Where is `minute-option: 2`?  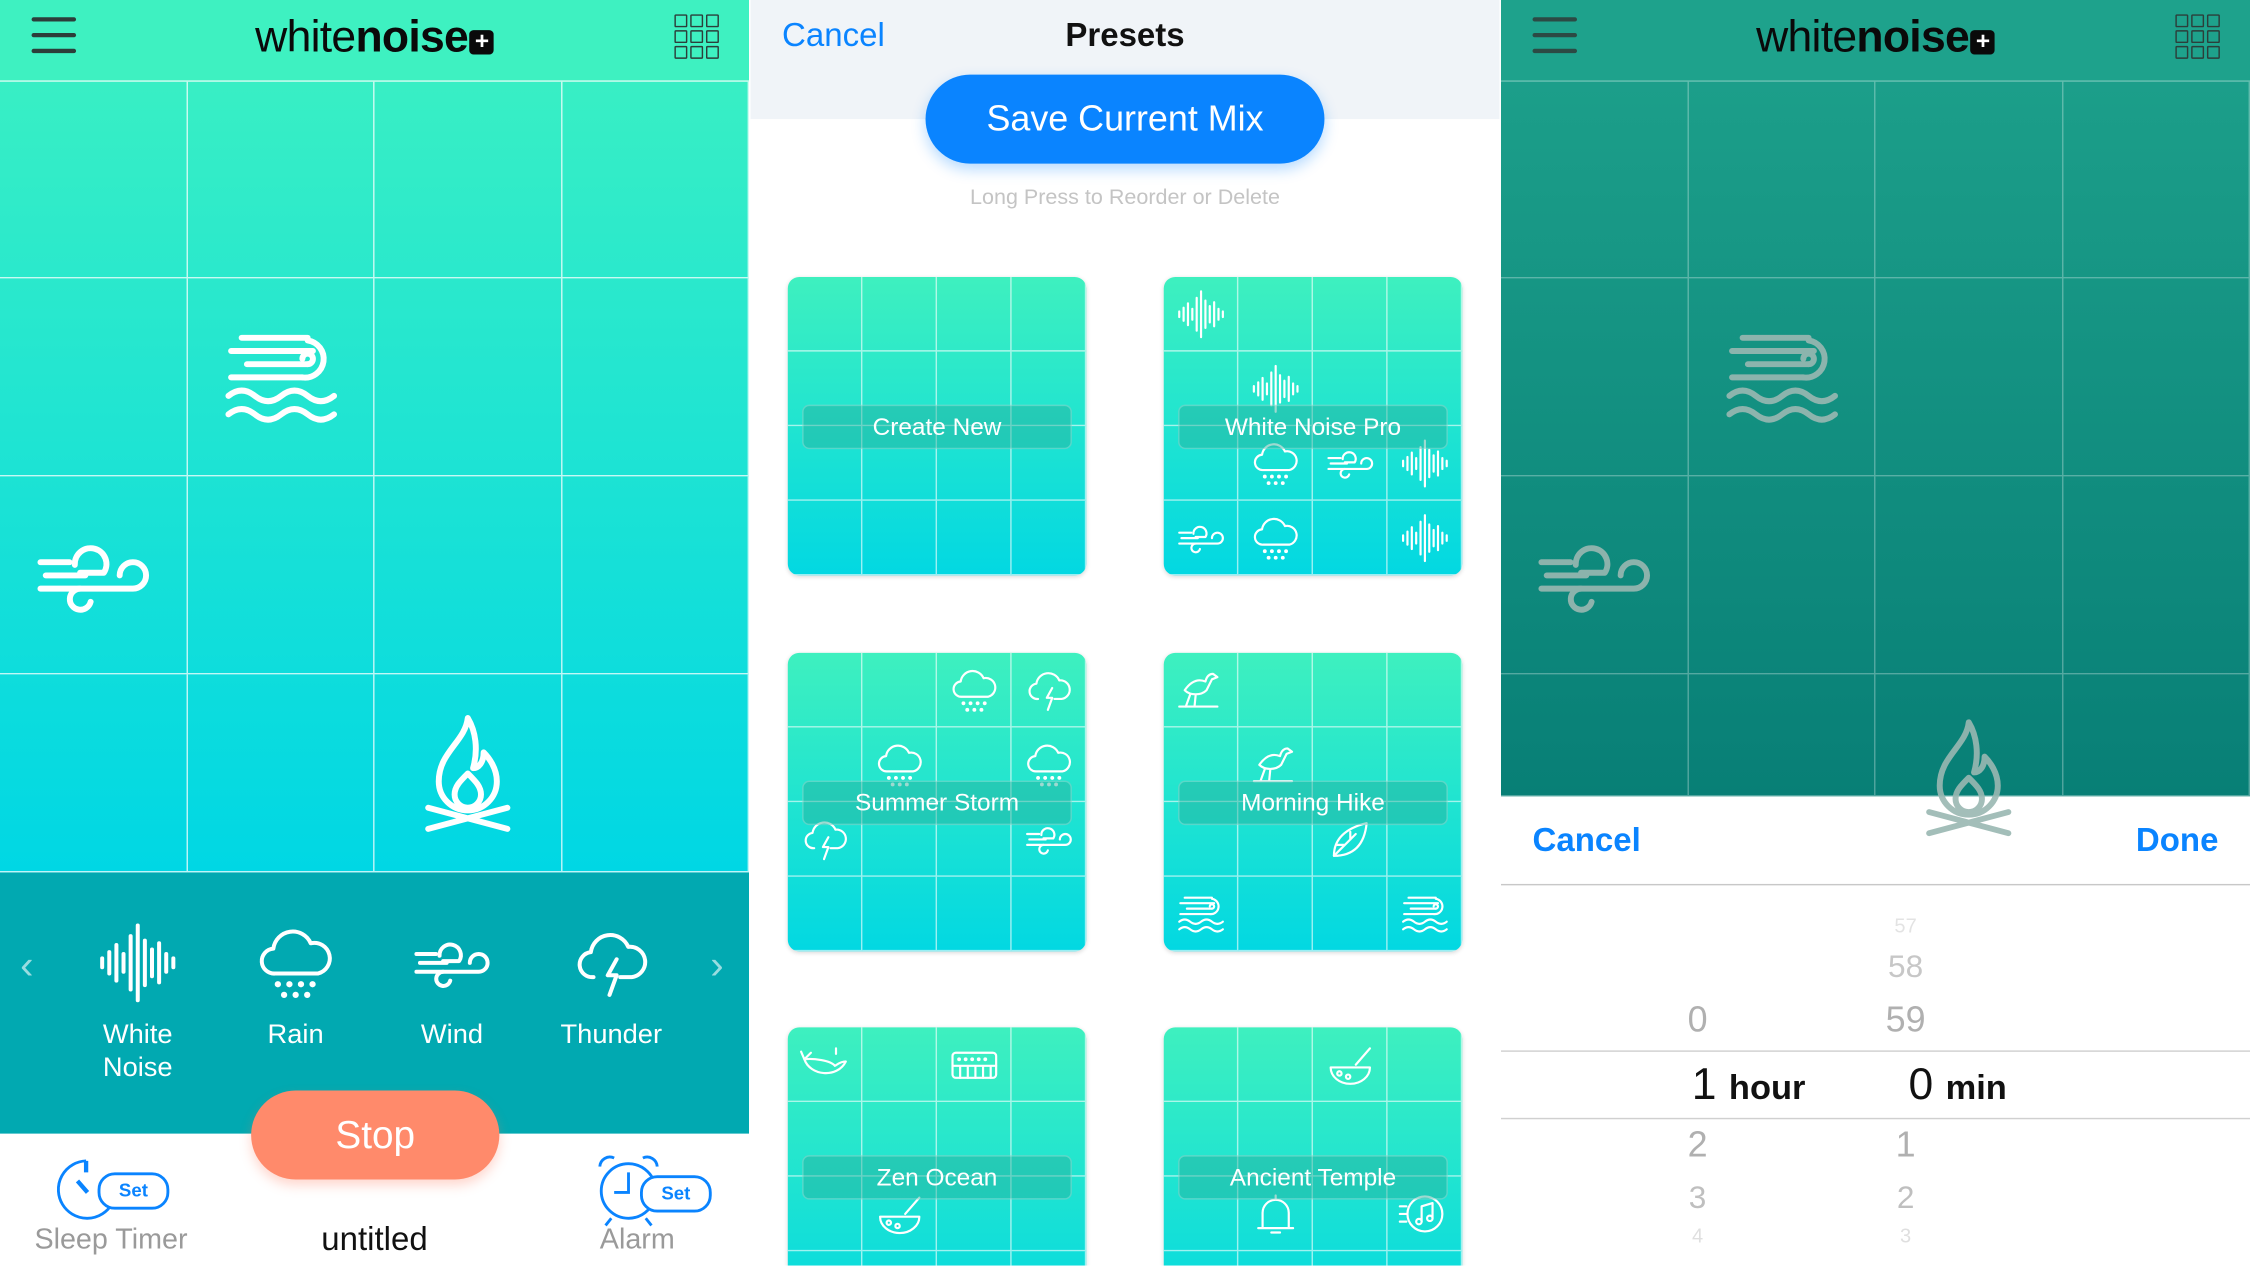
minute-option: 2 is located at coordinates (1905, 1197).